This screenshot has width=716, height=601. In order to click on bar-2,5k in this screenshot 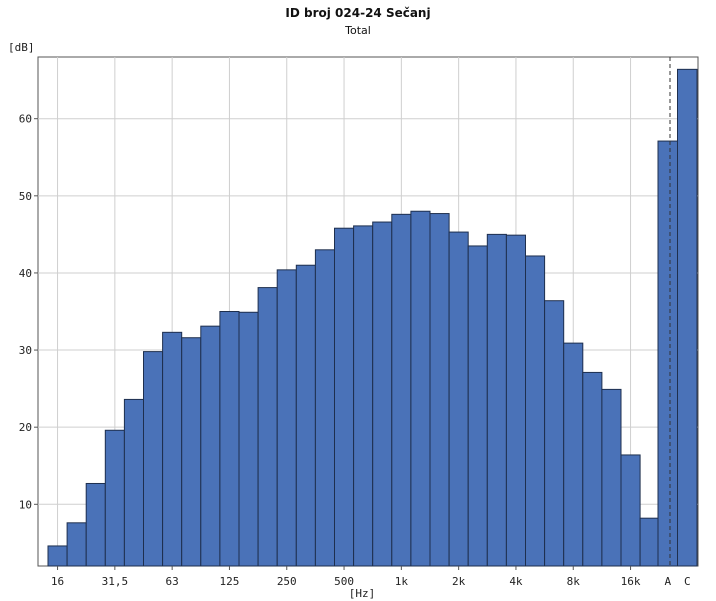, I will do `click(477, 406)`.